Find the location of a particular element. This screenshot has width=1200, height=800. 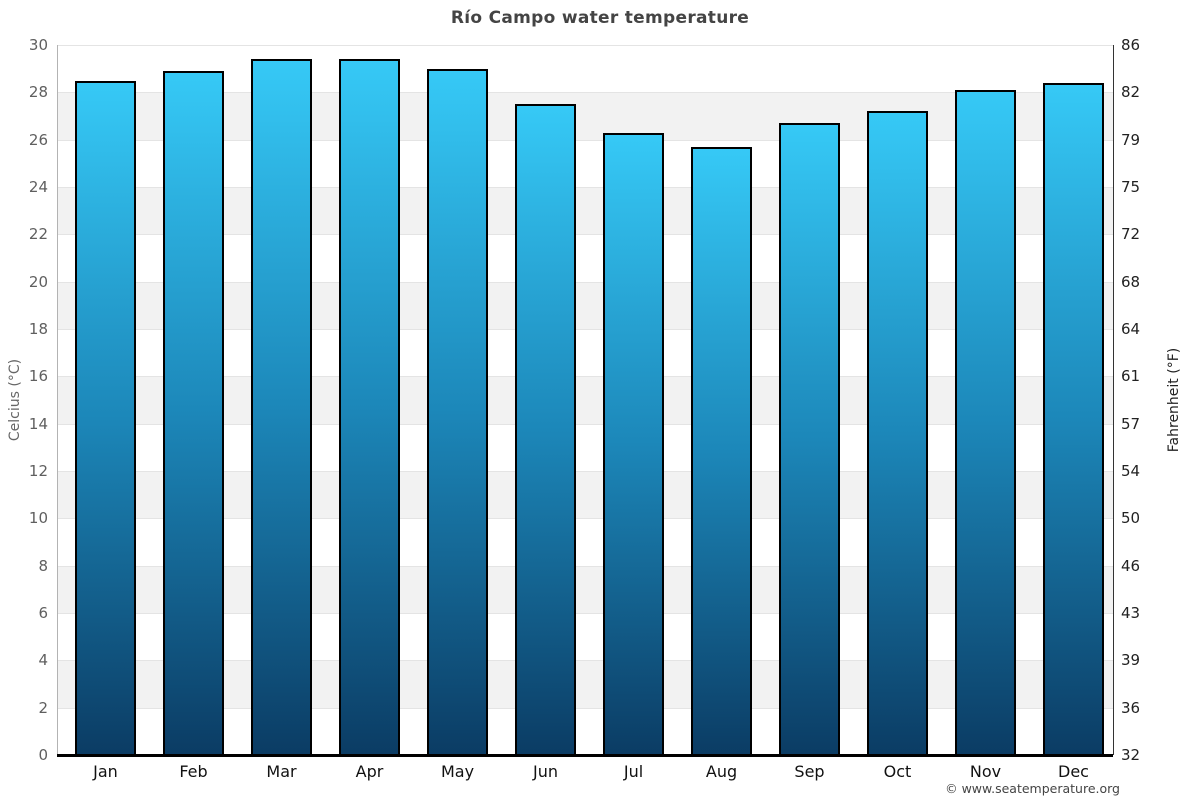

y-tick-left-24: 24 is located at coordinates (38, 187).